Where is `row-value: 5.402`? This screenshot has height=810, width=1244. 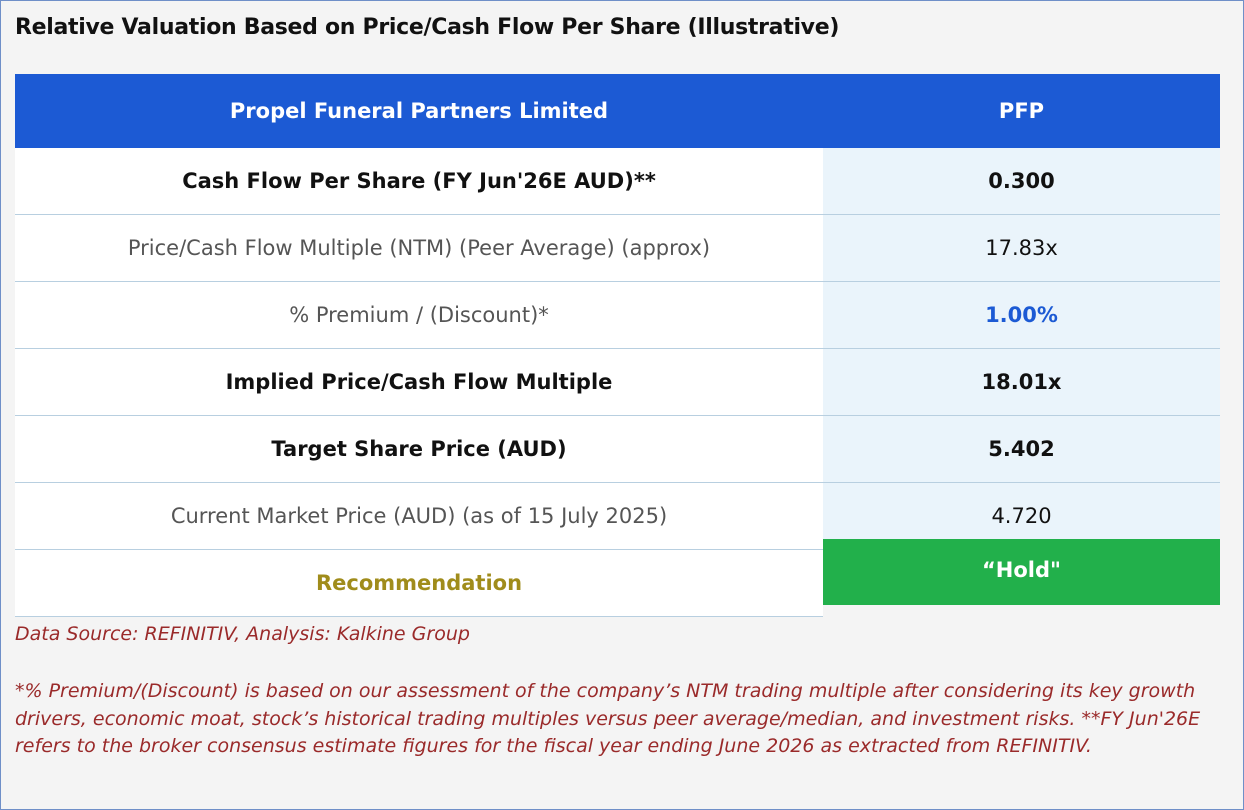 row-value: 5.402 is located at coordinates (1021, 449).